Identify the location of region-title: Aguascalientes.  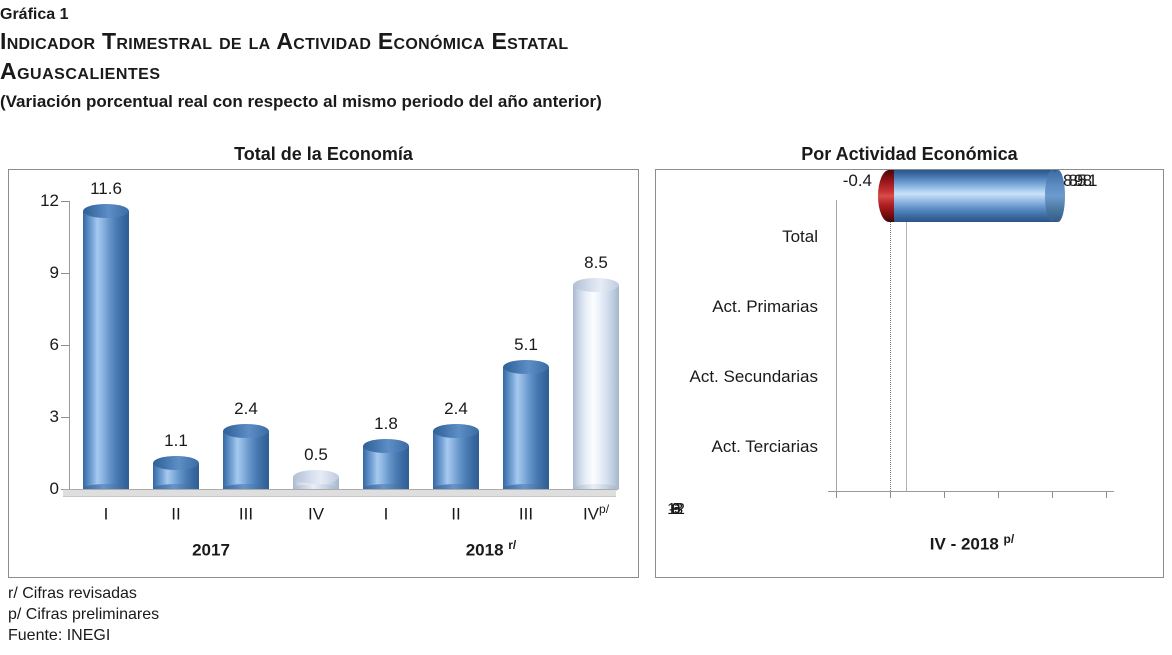
(80, 71).